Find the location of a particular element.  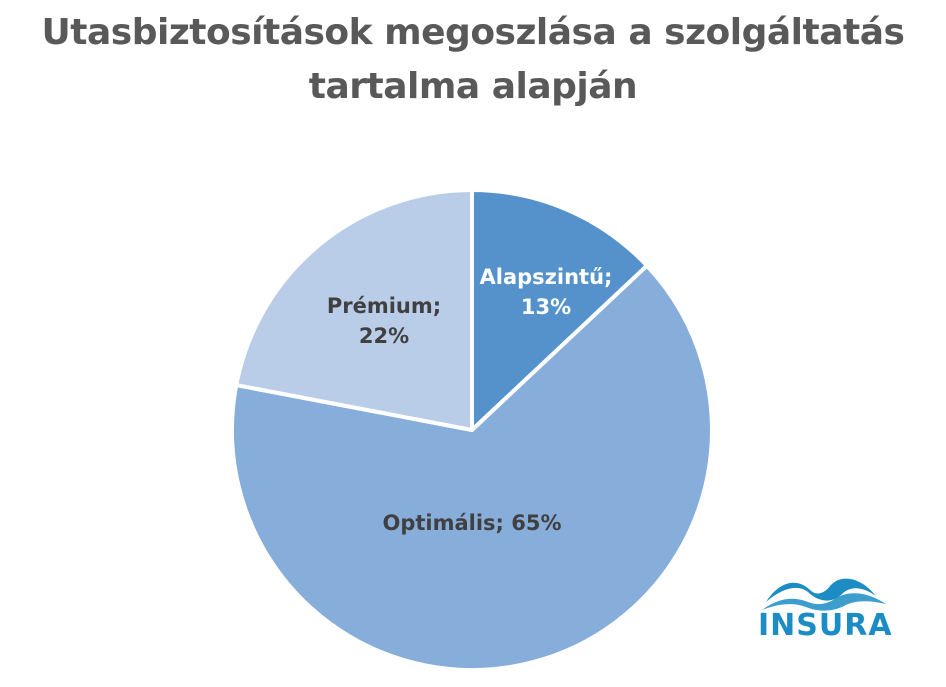

logo-text: INSURA is located at coordinates (825, 625).